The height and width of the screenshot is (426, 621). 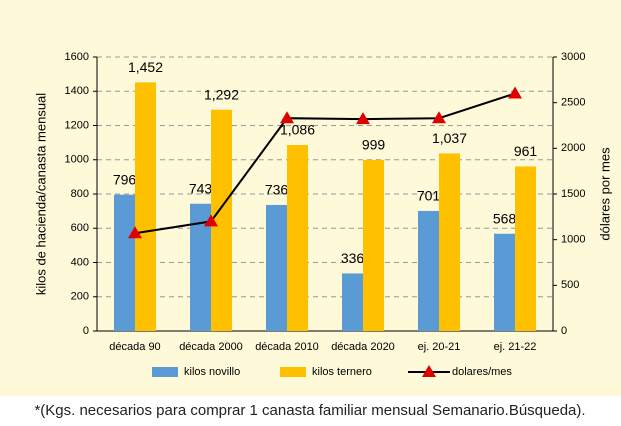 I want to click on value-label: 743, so click(x=201, y=188).